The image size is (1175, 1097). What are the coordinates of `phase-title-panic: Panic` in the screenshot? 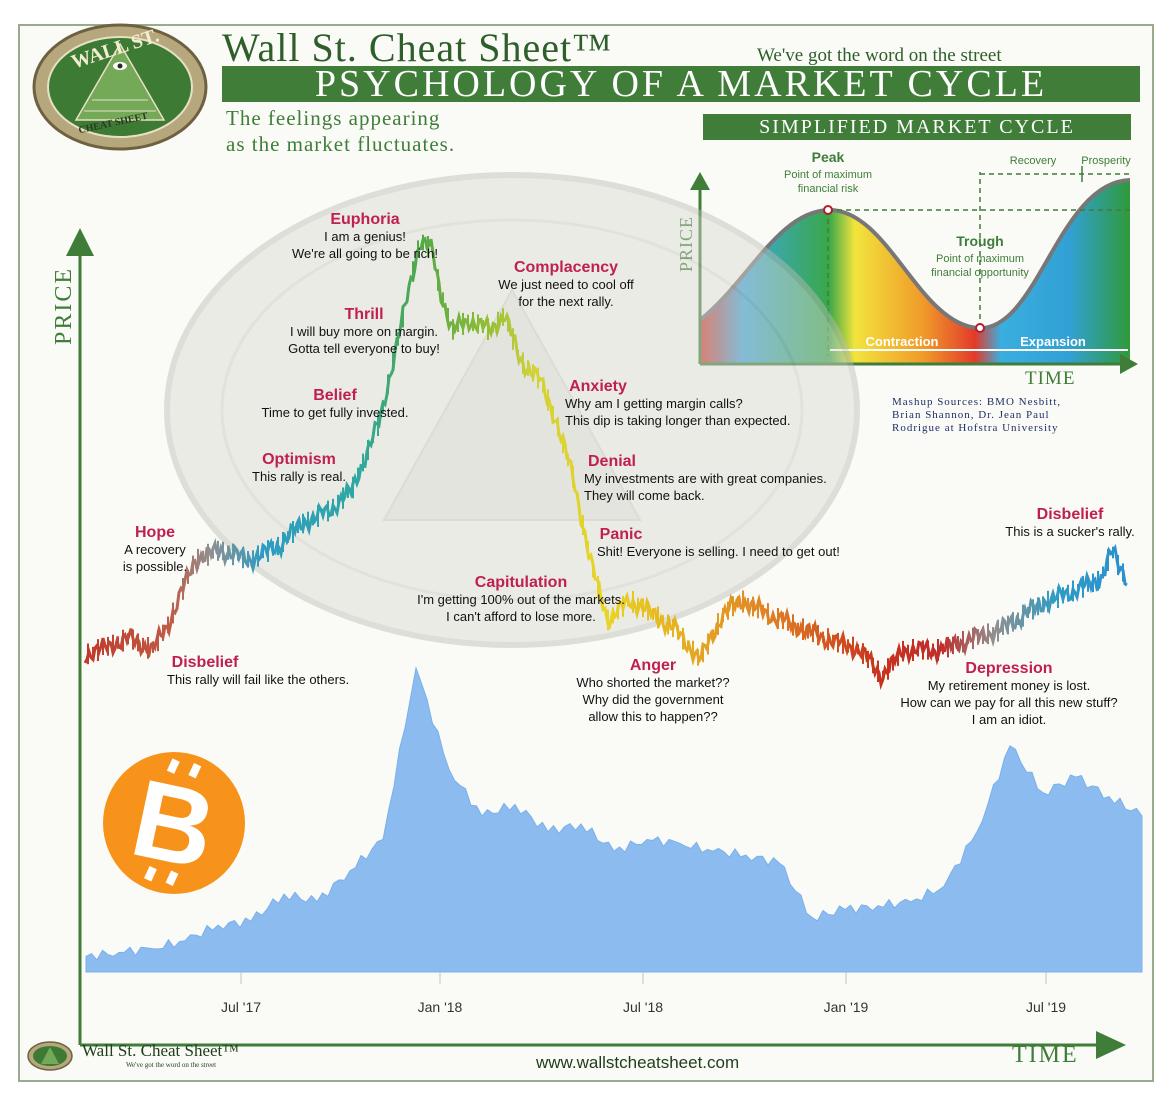 It's located at (621, 534).